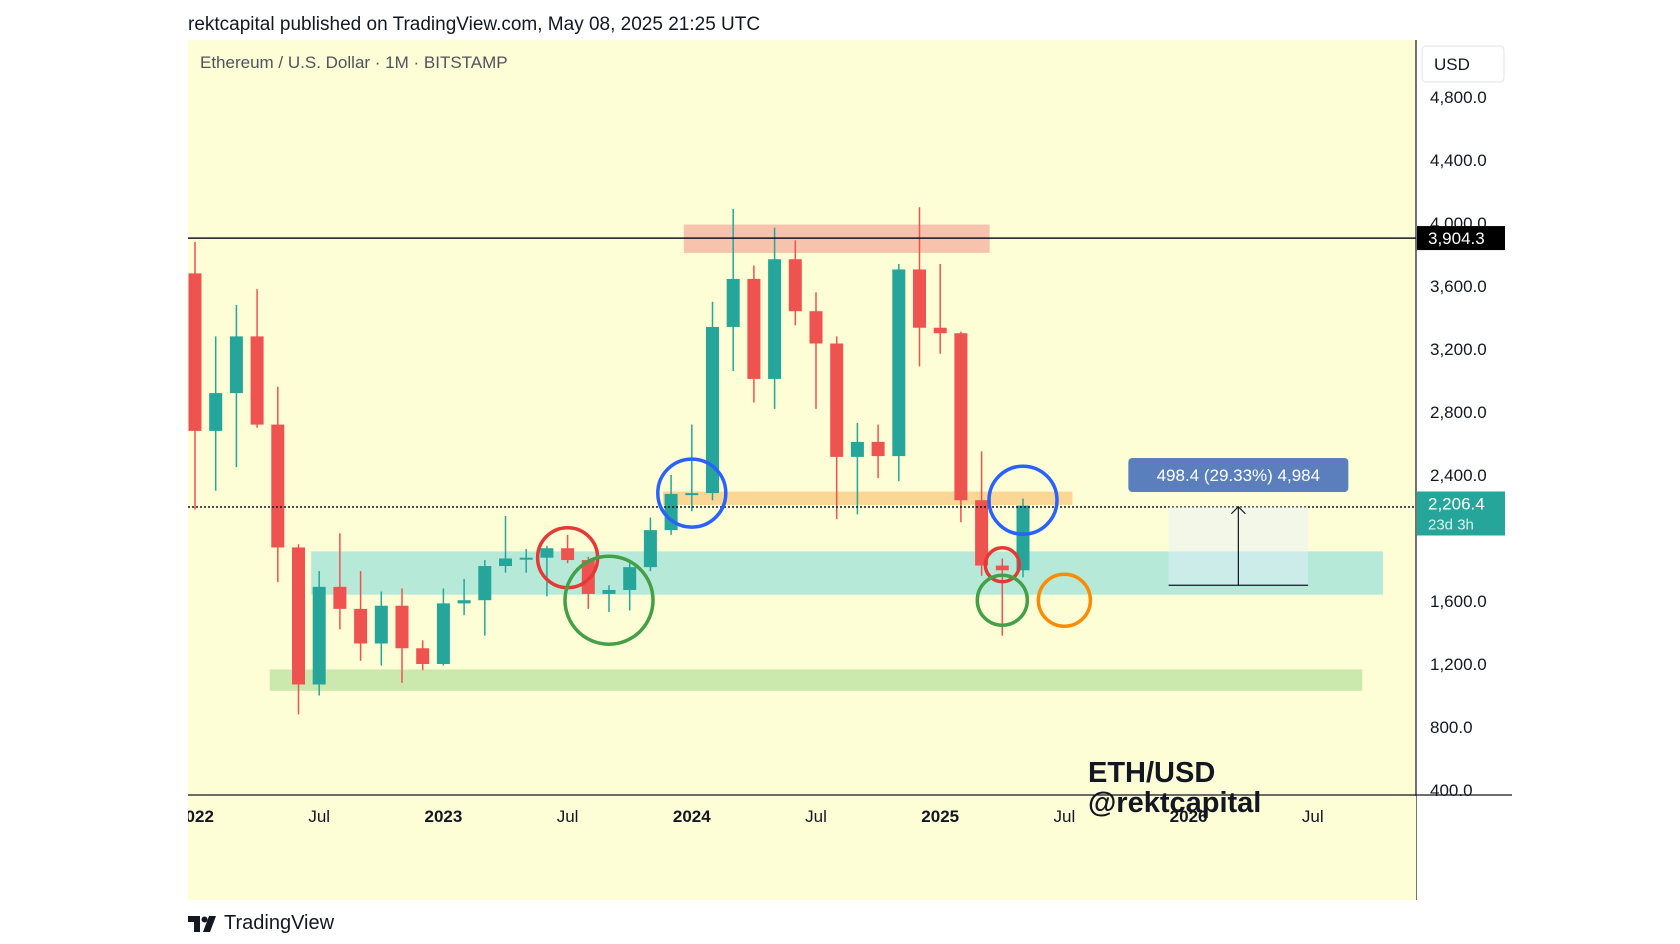 Image resolution: width=1680 pixels, height=944 pixels. What do you see at coordinates (1189, 816) in the screenshot?
I see `x-tick-label-2026-01: 2026` at bounding box center [1189, 816].